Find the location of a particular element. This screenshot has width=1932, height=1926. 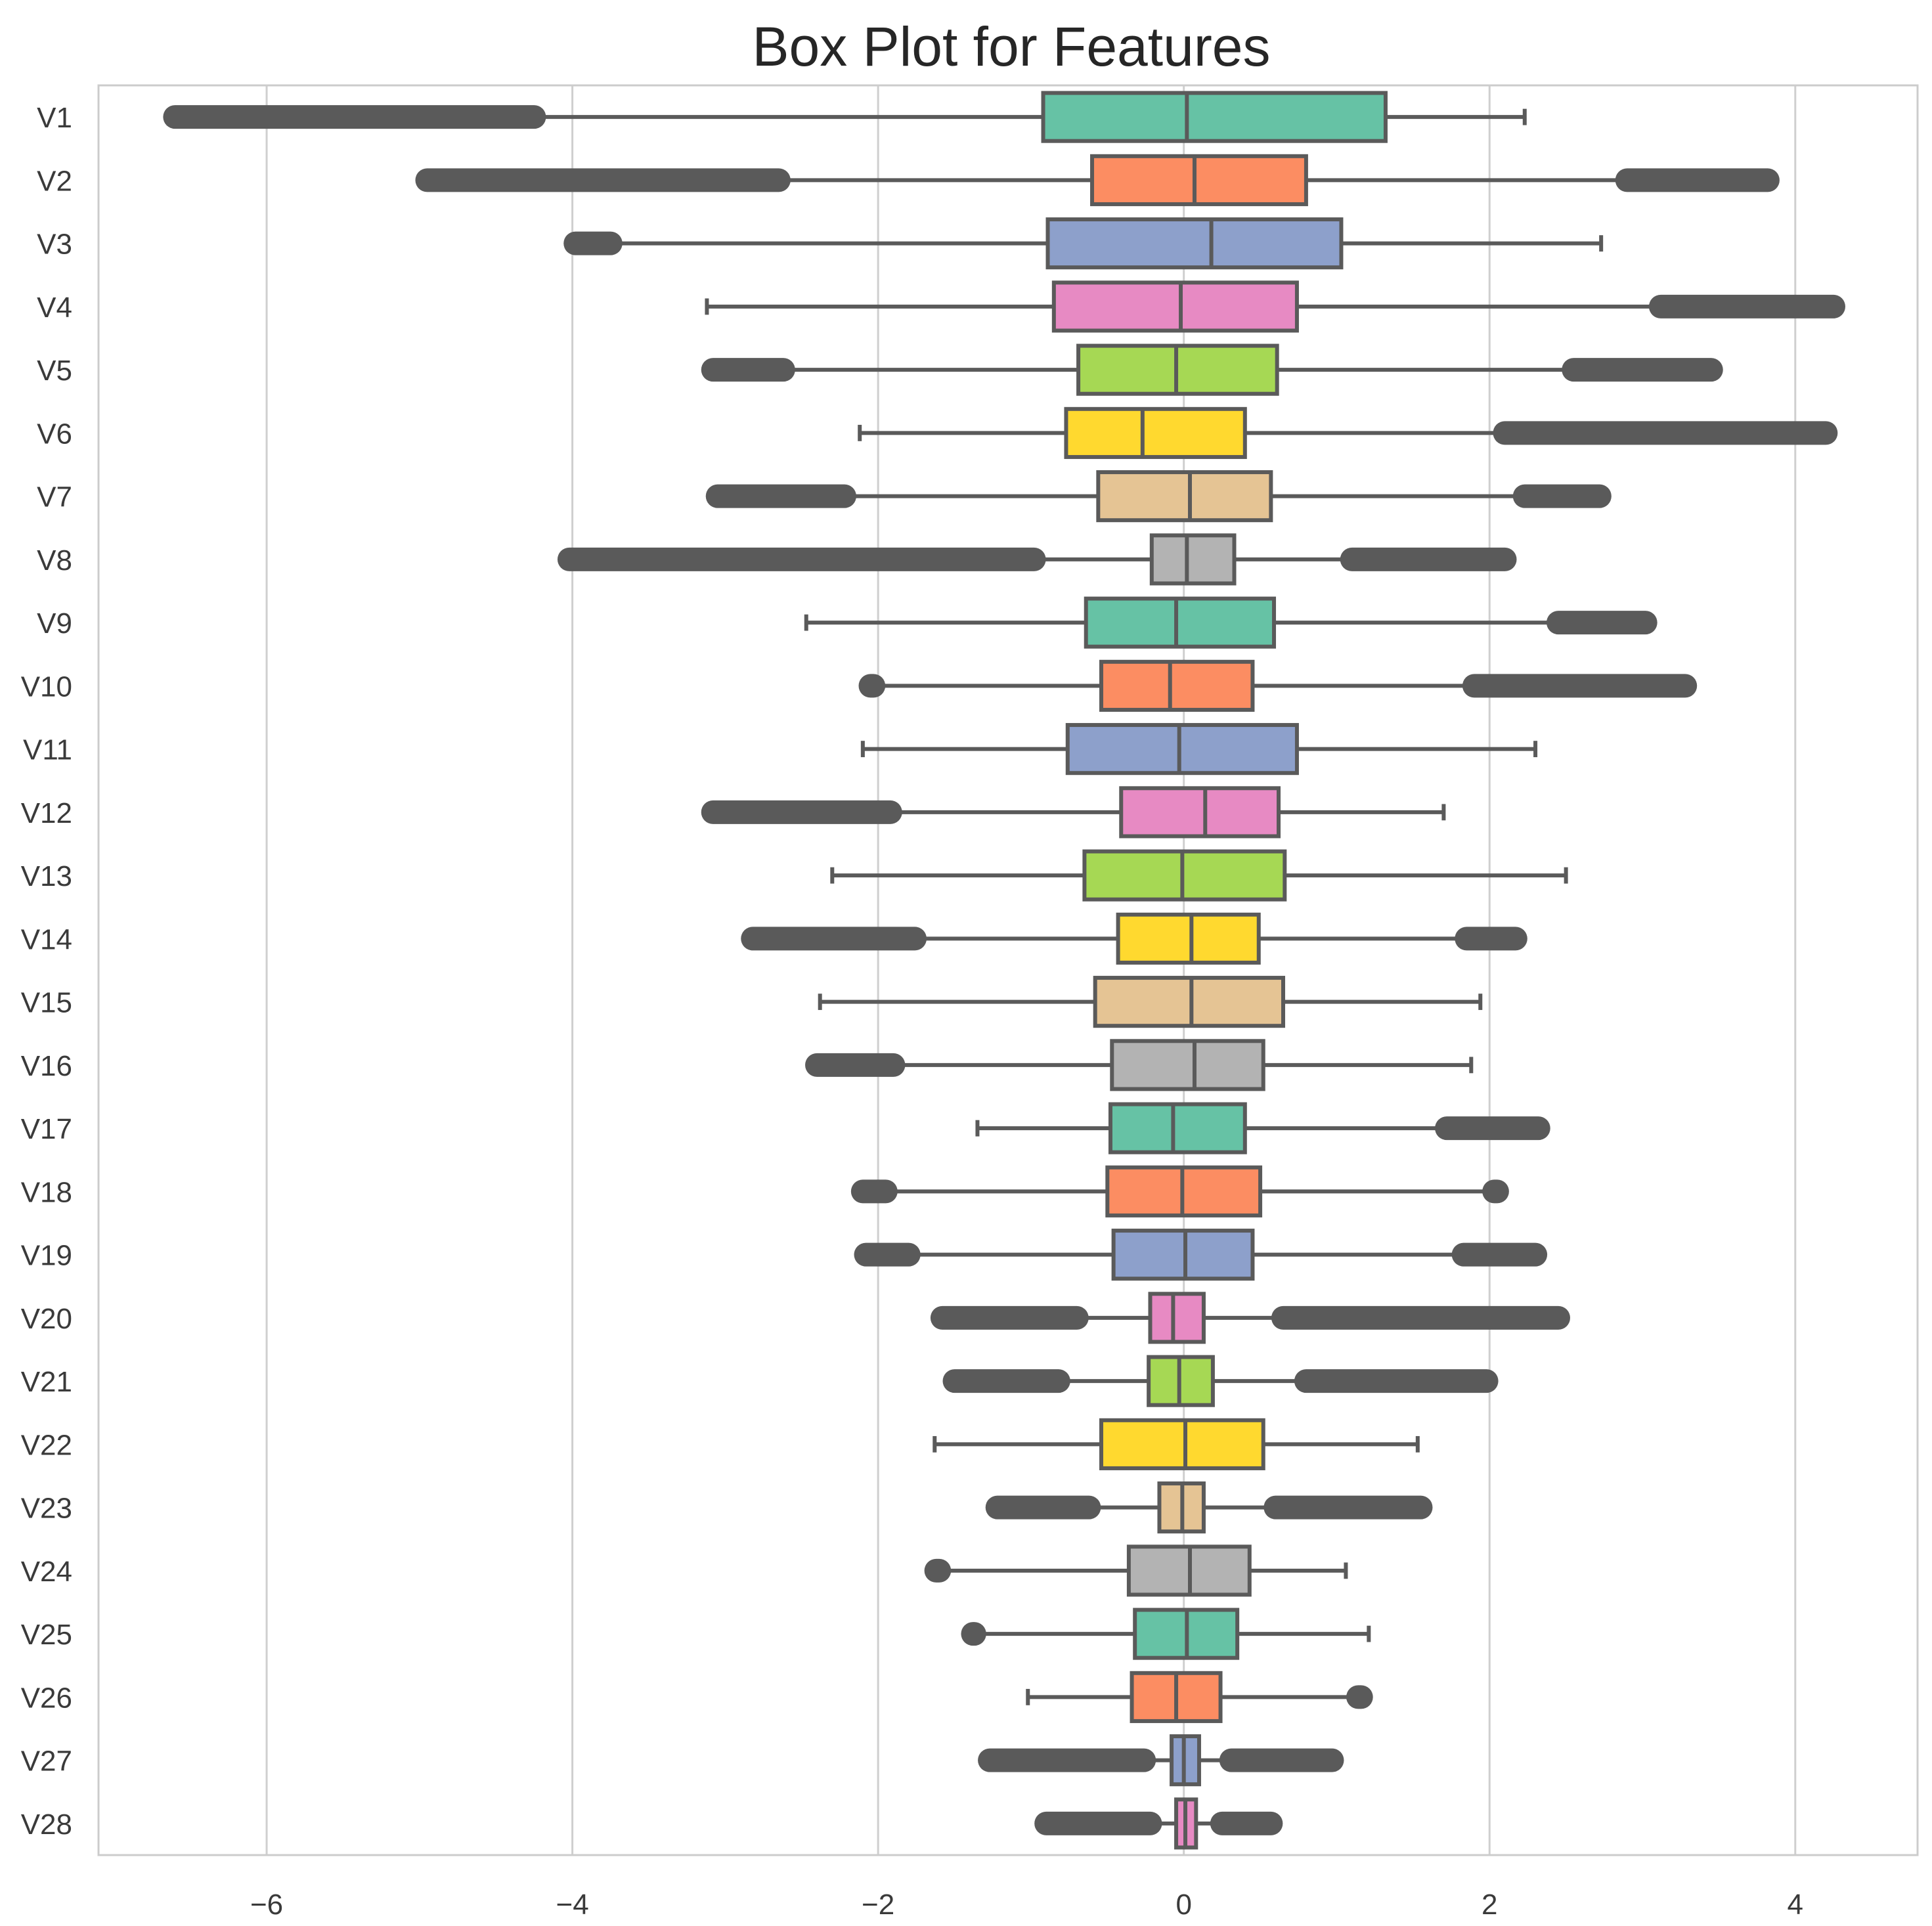

y-tick-label: V2 is located at coordinates (54, 181).